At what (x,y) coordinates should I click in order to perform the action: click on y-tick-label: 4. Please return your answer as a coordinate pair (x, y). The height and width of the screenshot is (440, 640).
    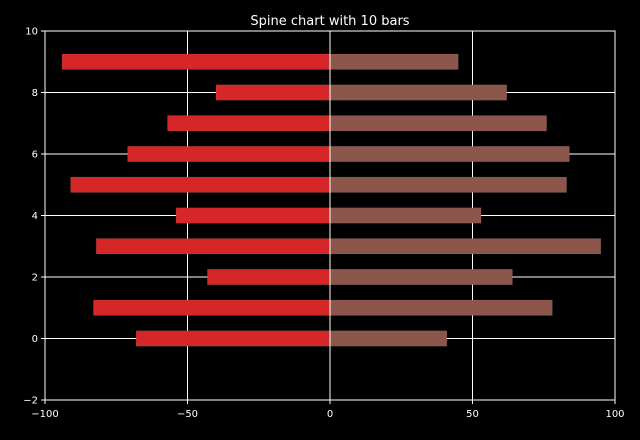
    Looking at the image, I should click on (35, 216).